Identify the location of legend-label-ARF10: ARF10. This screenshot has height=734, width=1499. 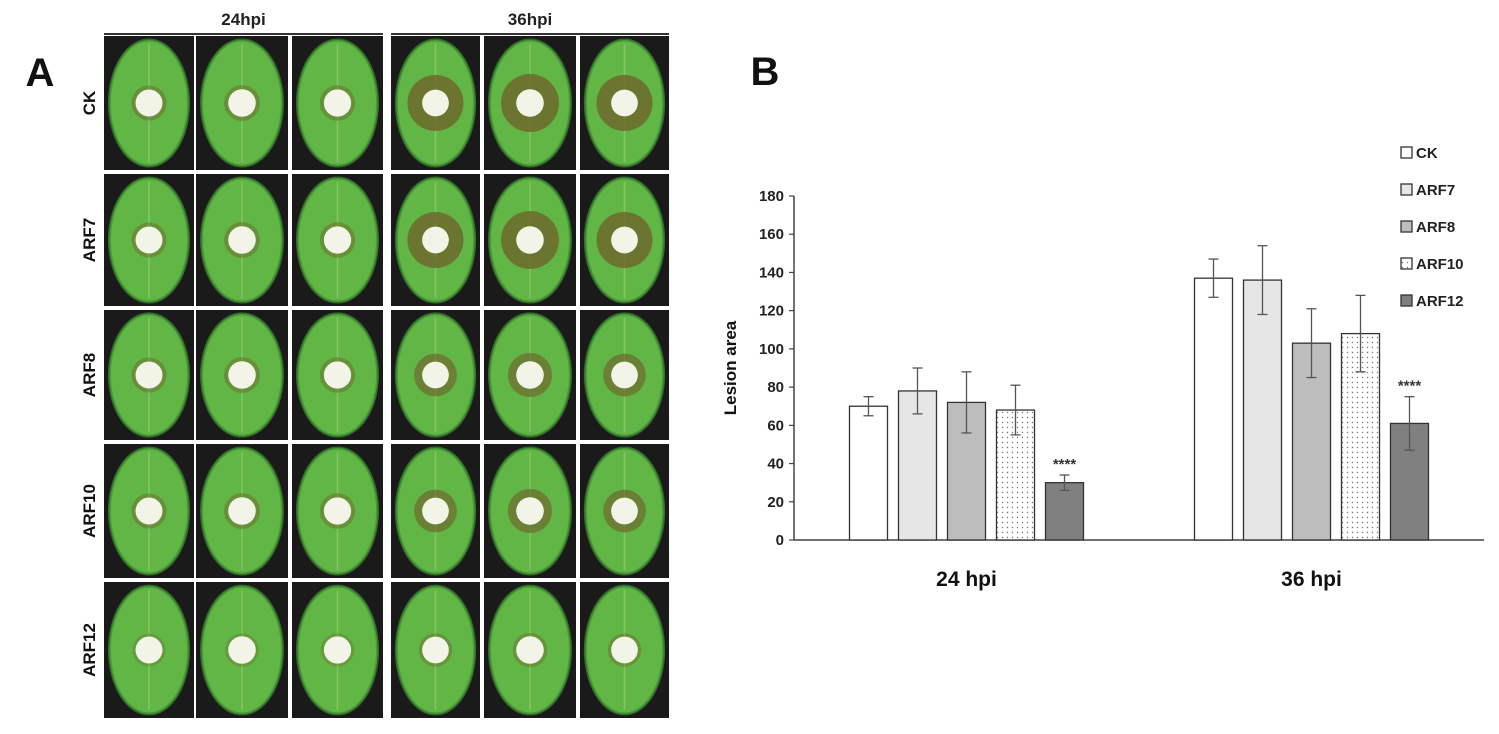
(1440, 264).